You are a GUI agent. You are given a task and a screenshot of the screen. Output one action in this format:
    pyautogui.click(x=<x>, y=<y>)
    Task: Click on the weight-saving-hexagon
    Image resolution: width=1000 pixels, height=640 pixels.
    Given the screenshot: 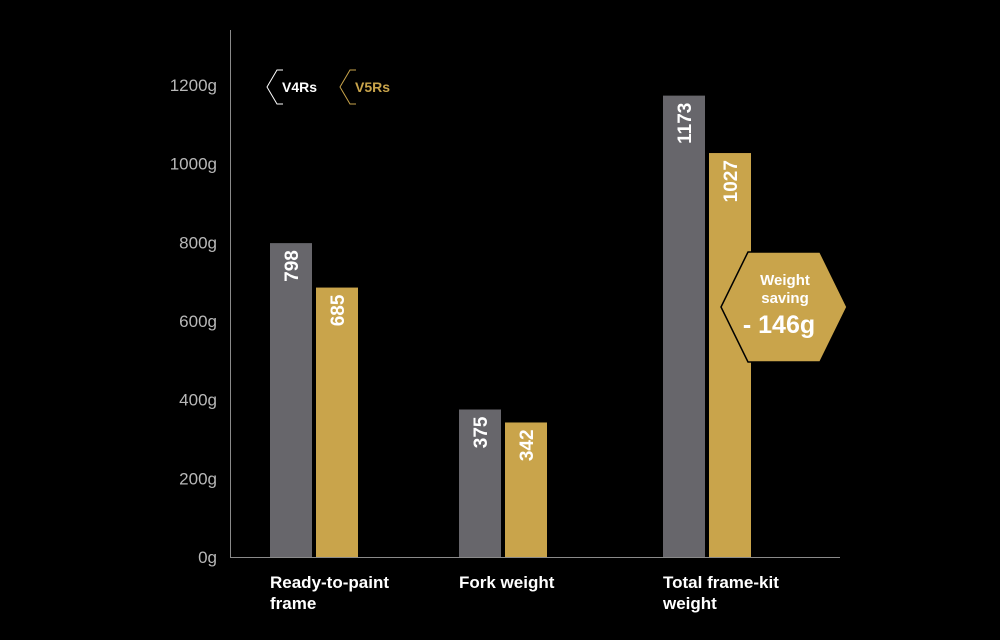 What is the action you would take?
    pyautogui.click(x=784, y=307)
    